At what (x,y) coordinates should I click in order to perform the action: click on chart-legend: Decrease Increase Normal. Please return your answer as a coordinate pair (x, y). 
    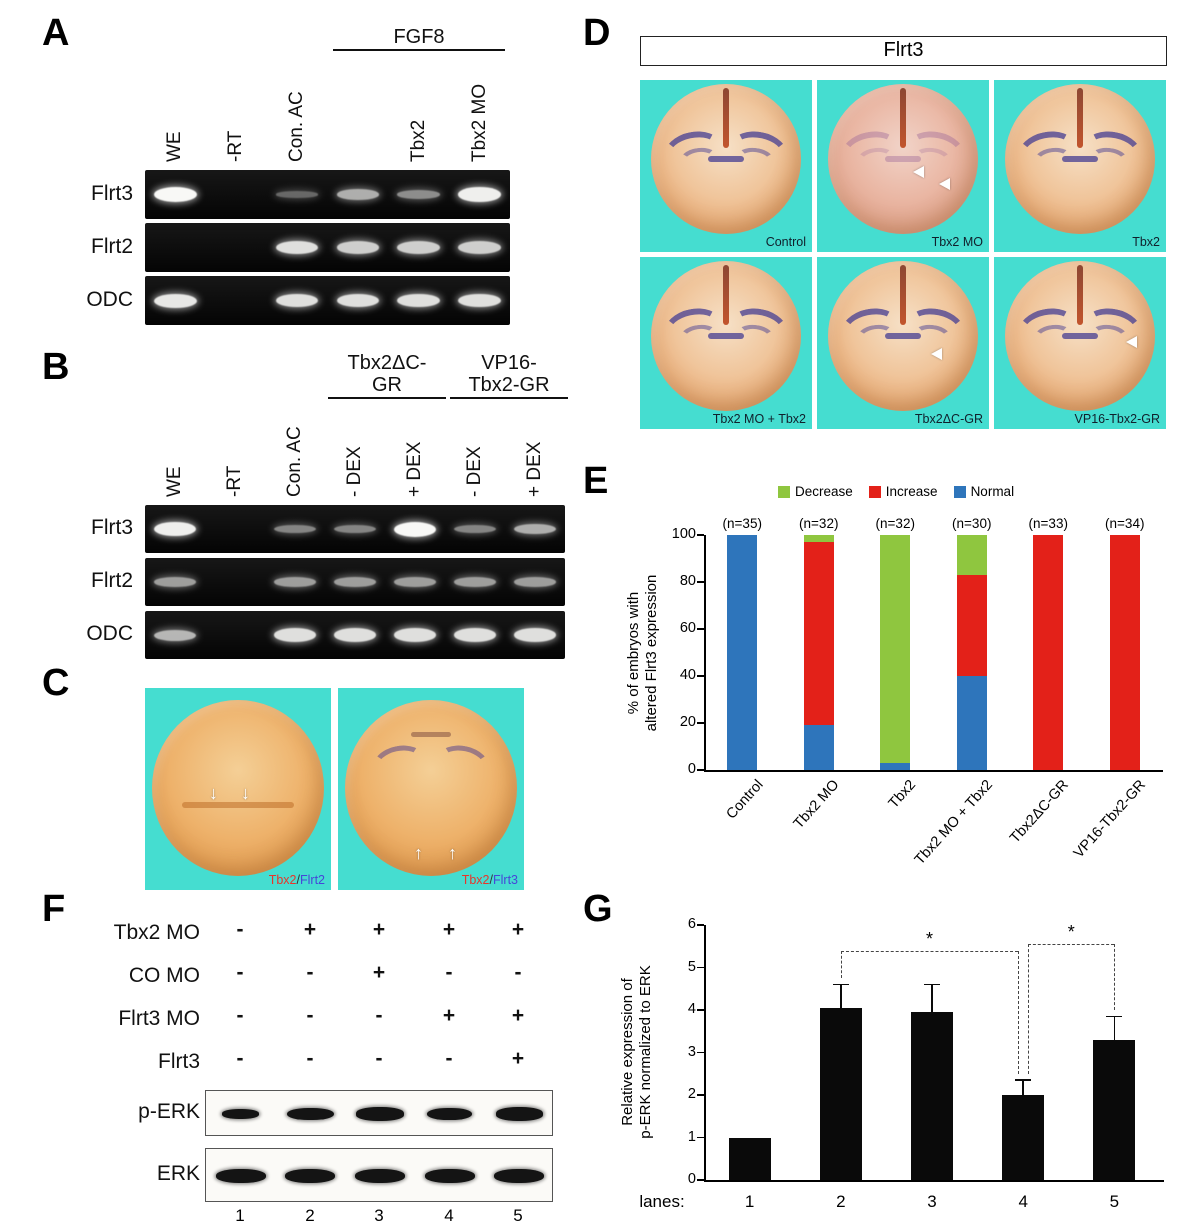
    Looking at the image, I should click on (896, 491).